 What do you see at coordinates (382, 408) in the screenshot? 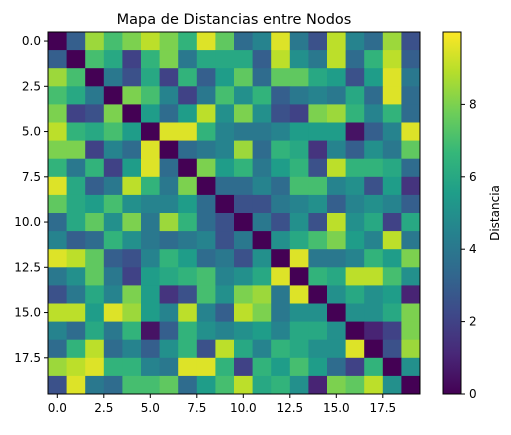
I see `x-tick-label: 17.5` at bounding box center [382, 408].